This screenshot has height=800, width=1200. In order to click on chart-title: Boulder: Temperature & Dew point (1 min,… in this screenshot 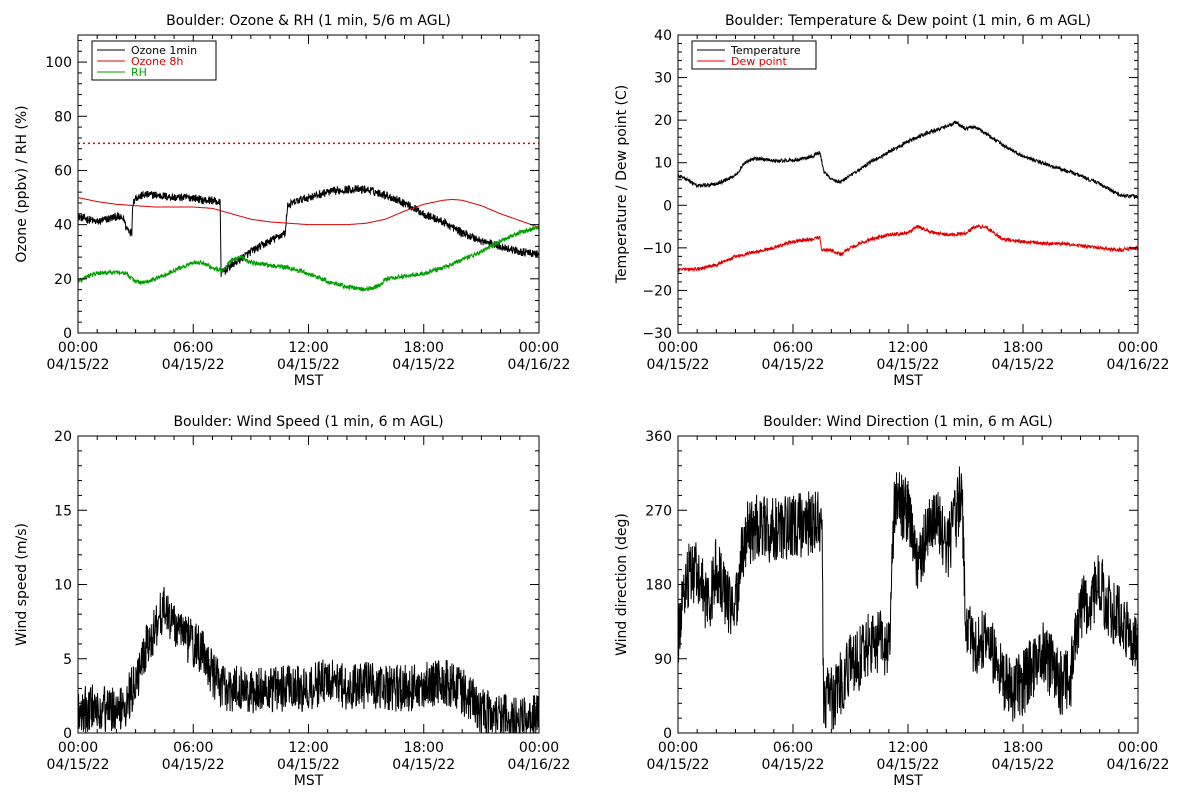, I will do `click(908, 21)`.